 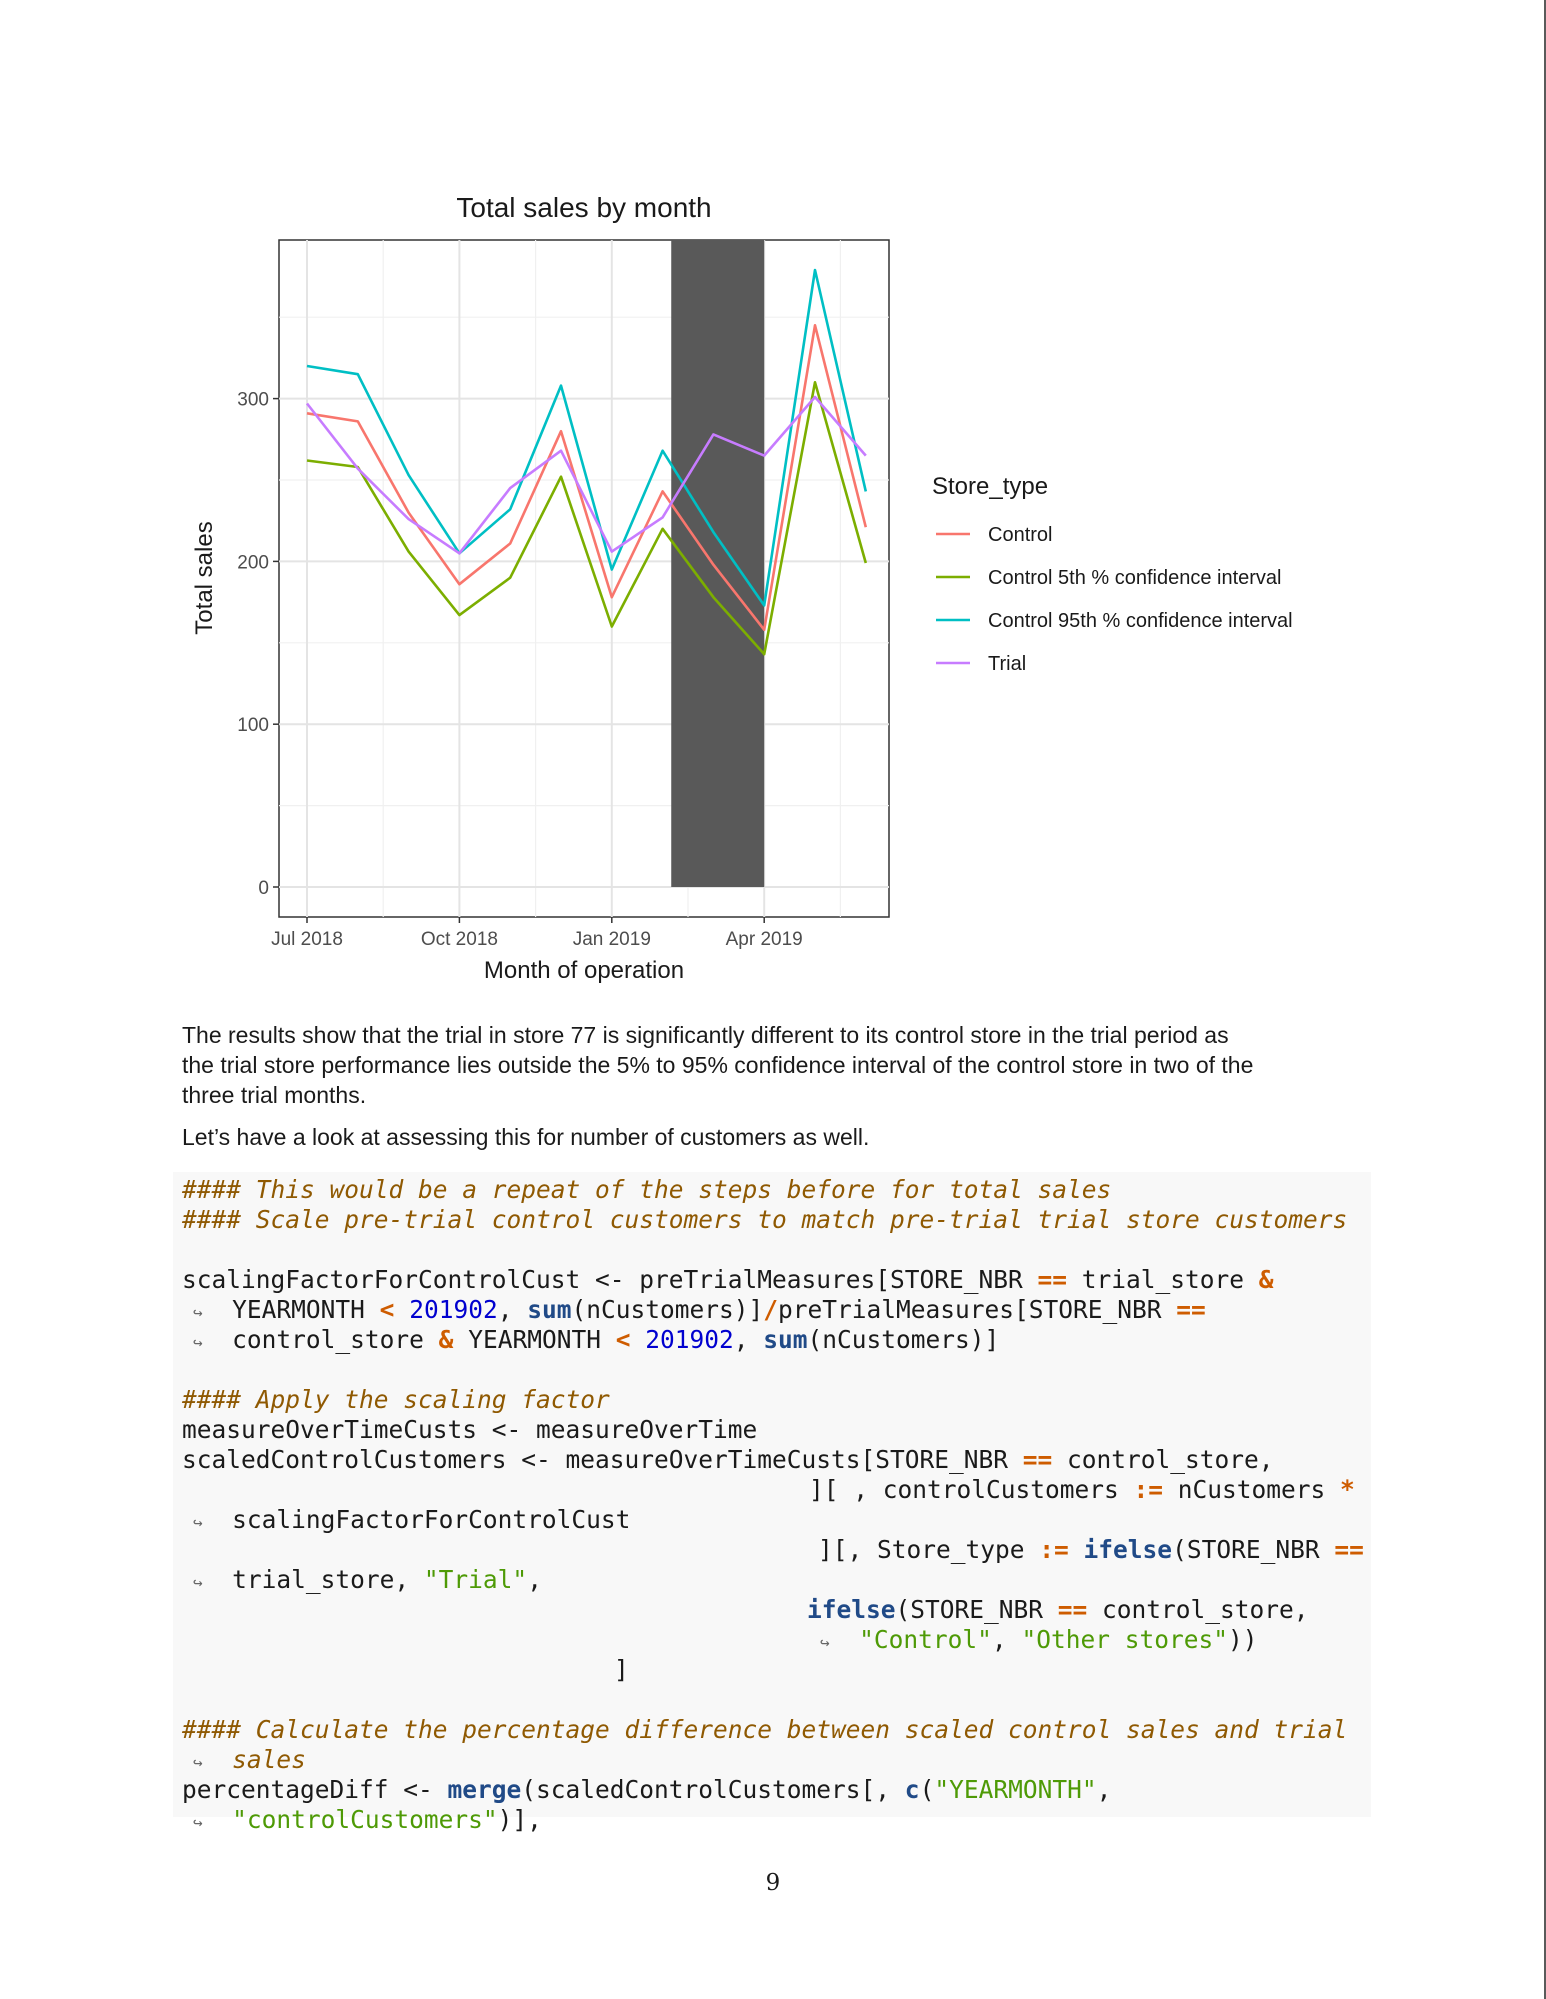 What do you see at coordinates (367, 1579) in the screenshot?
I see `code-line-store-type-cont: ↪ trial_store, "Trial",` at bounding box center [367, 1579].